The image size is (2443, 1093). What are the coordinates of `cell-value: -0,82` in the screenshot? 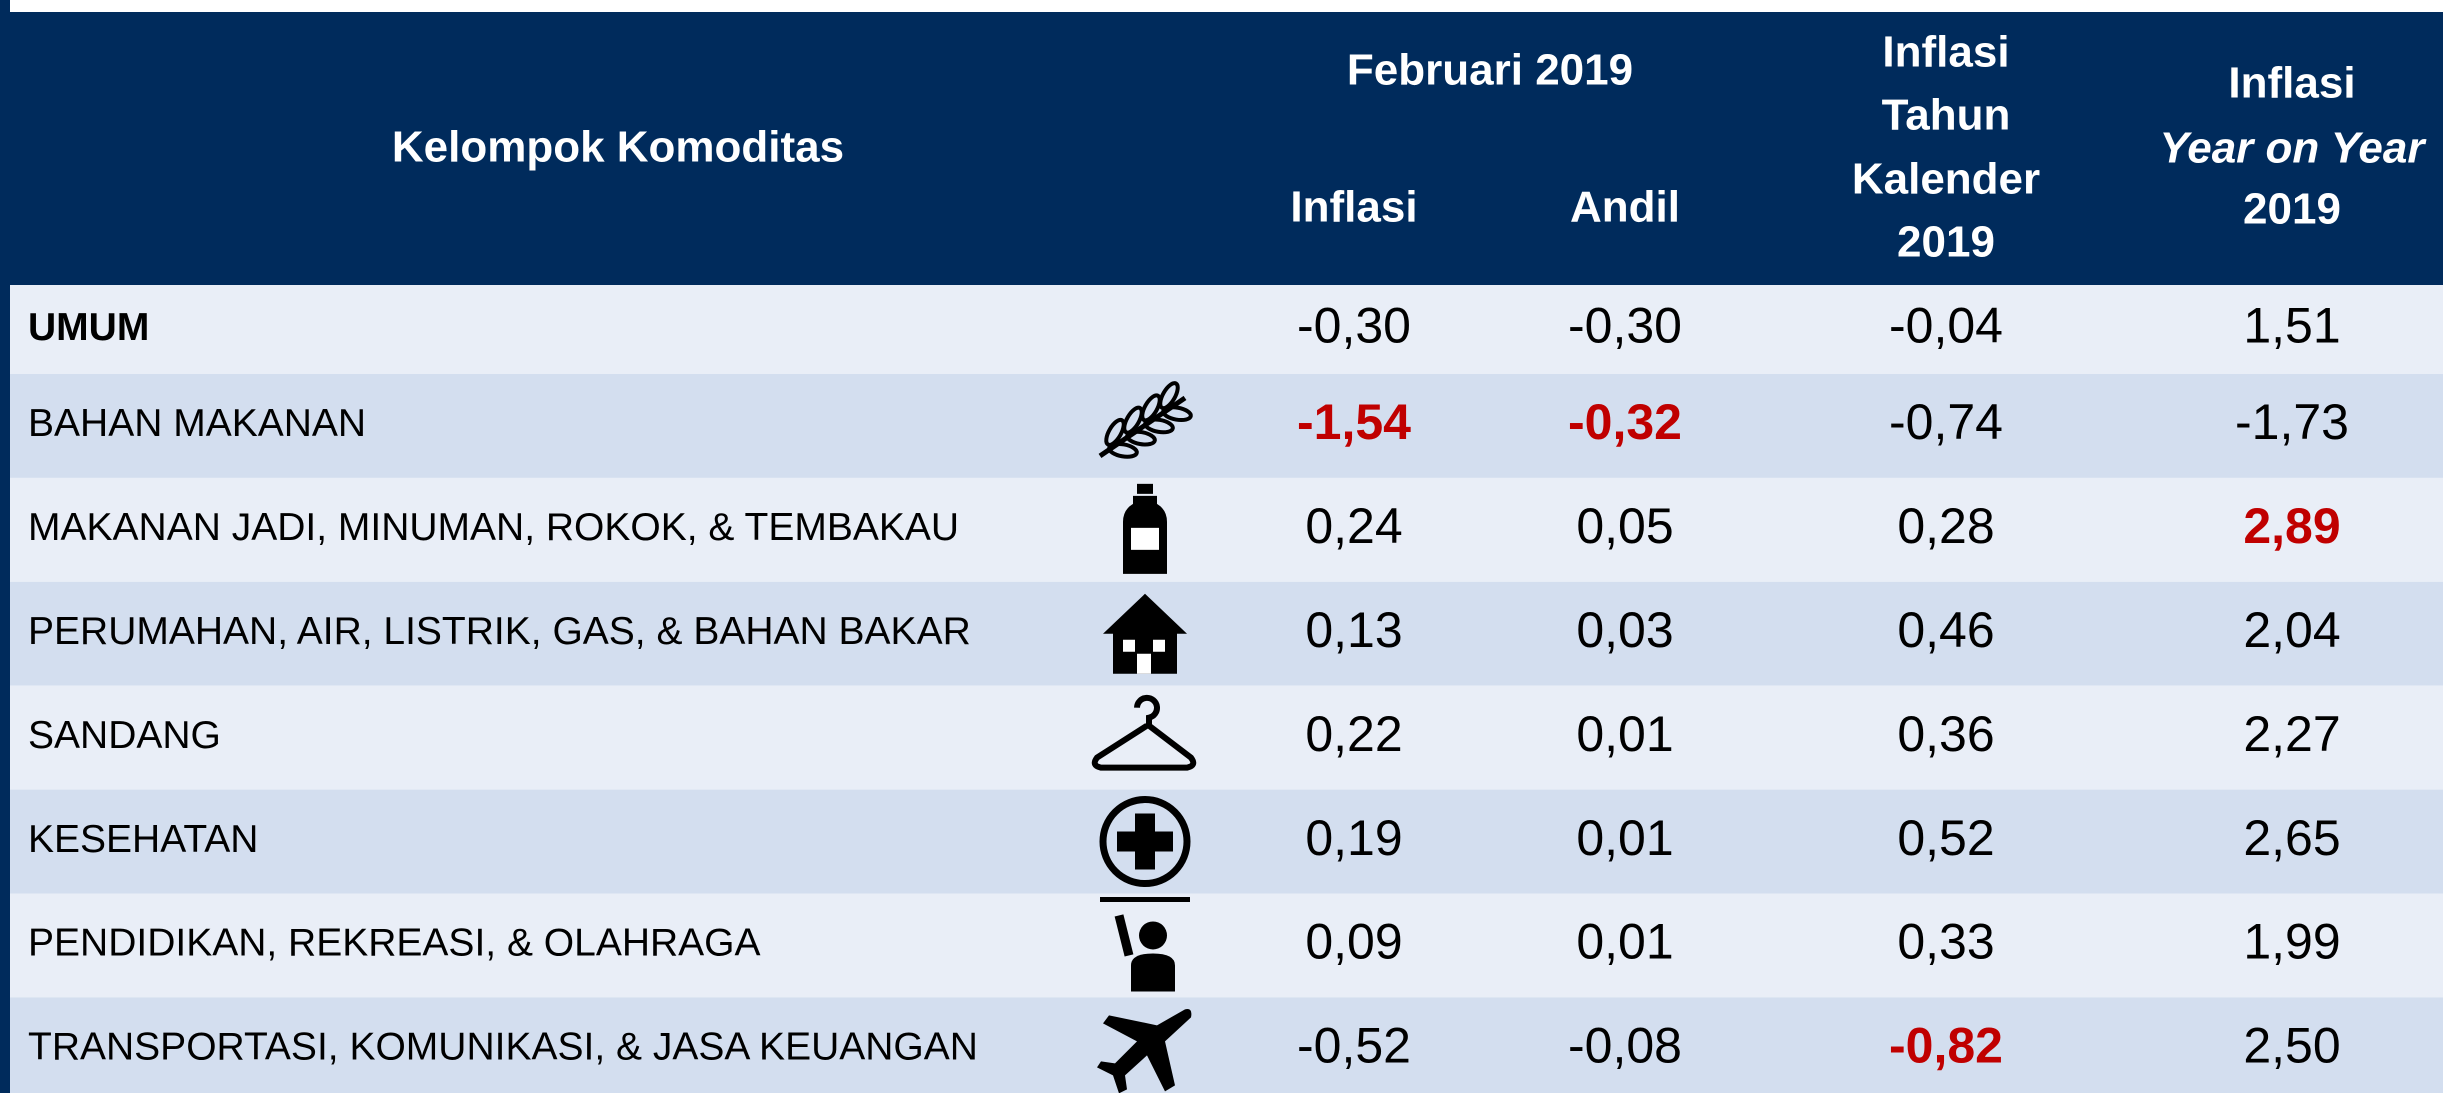 It's located at (1946, 1046).